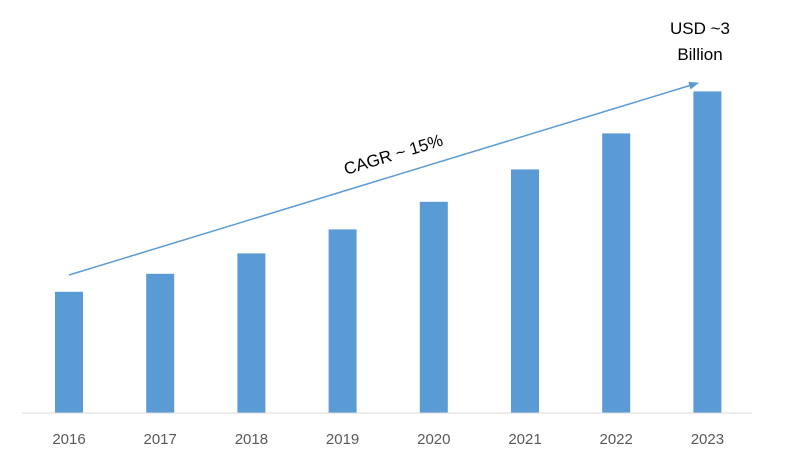  What do you see at coordinates (524, 439) in the screenshot?
I see `x-tick-label-2021: 2021` at bounding box center [524, 439].